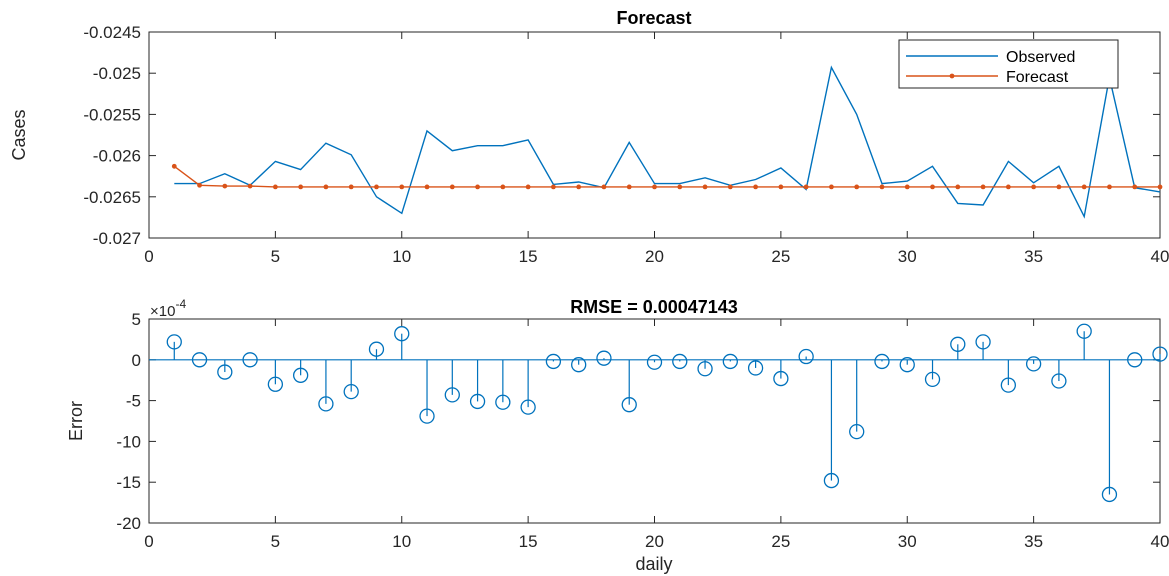 This screenshot has width=1169, height=576. What do you see at coordinates (1040, 57) in the screenshot?
I see `legend-observed-label: Observed` at bounding box center [1040, 57].